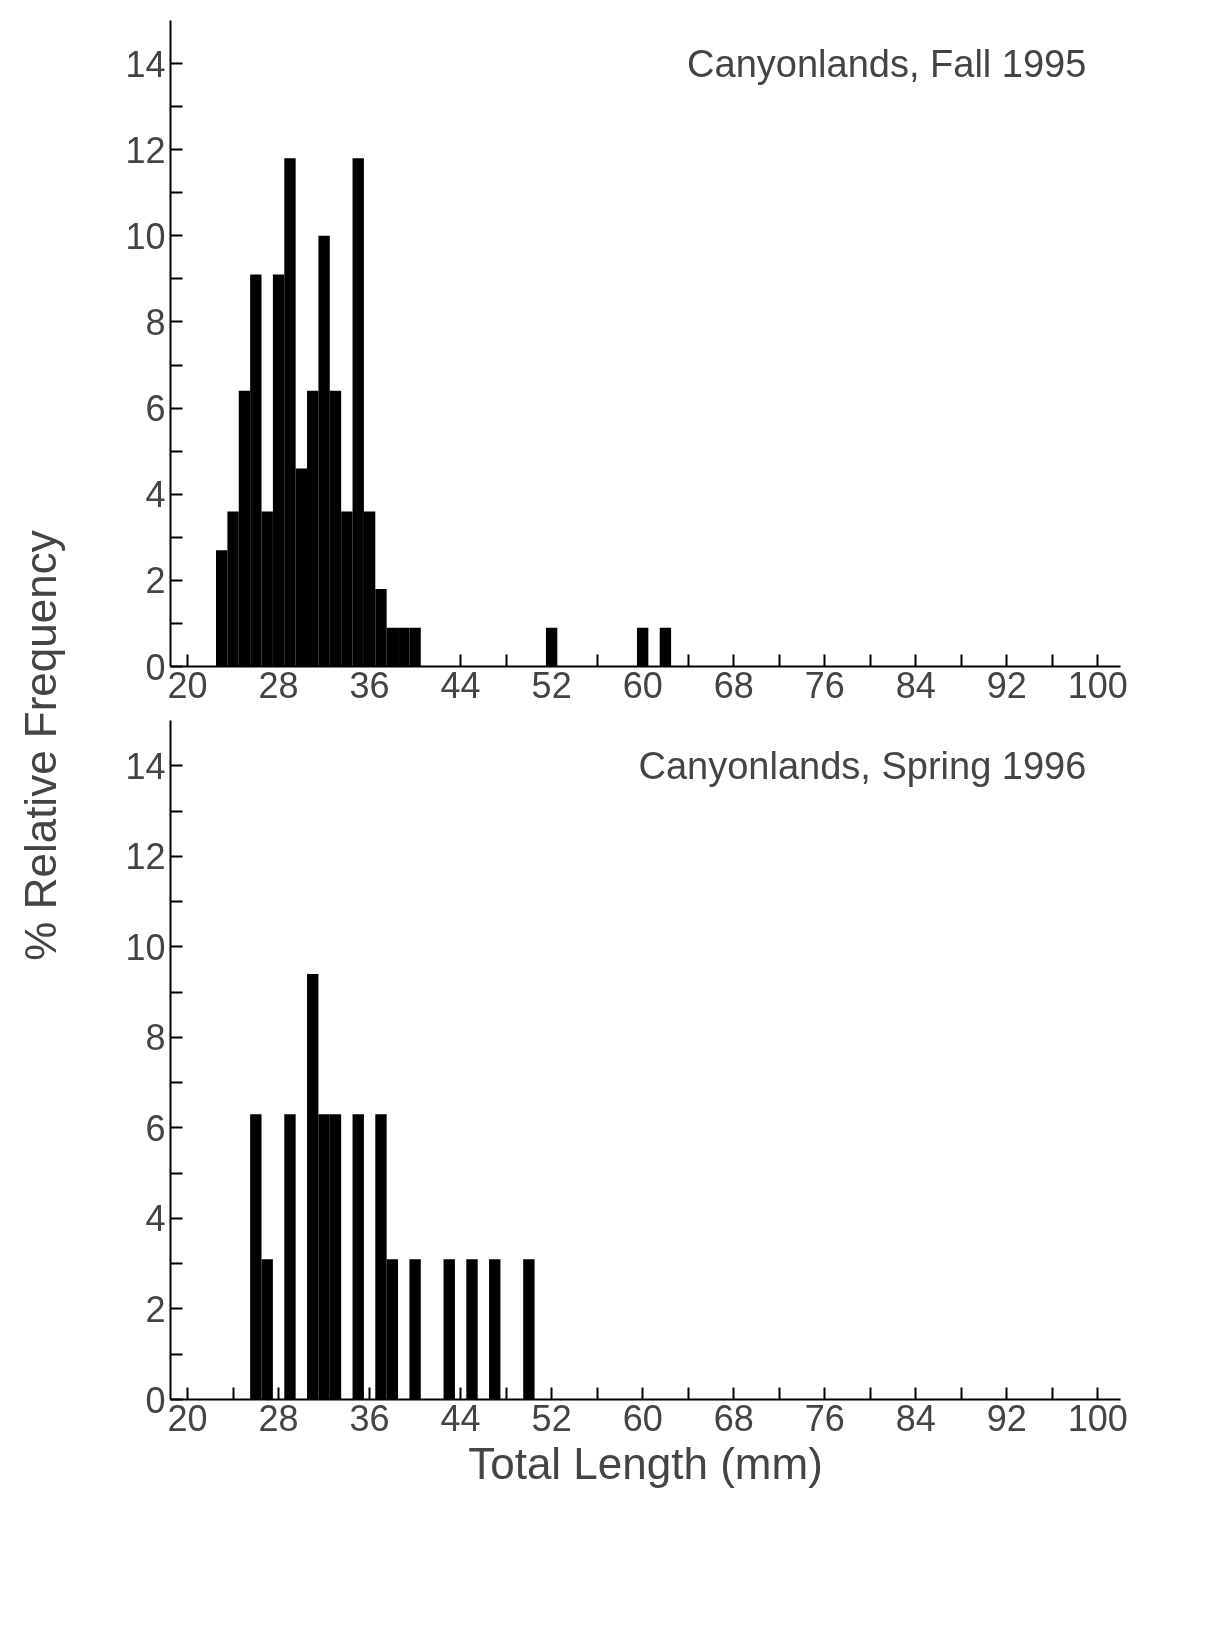 The height and width of the screenshot is (1628, 1223). Describe the element at coordinates (40, 745) in the screenshot. I see `y-axis-title: % Relative Frequency` at that location.